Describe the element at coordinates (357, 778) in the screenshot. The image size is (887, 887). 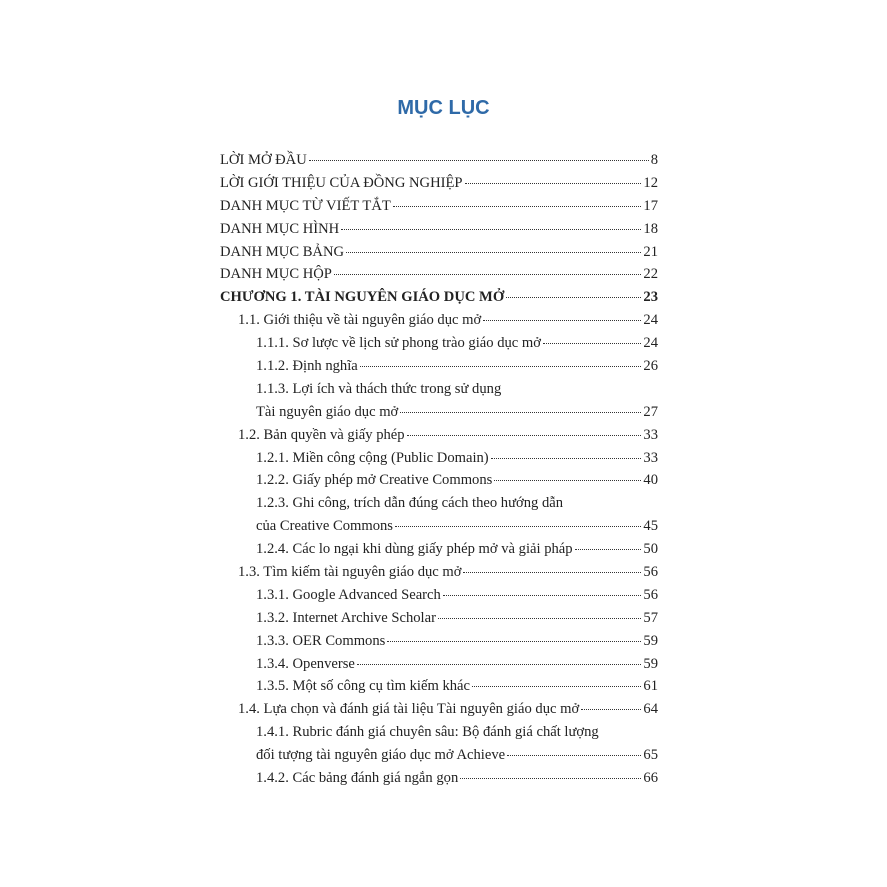
I see `toc-entry-title: 1.4.2. Các bảng đánh giá ngắn gọn` at that location.